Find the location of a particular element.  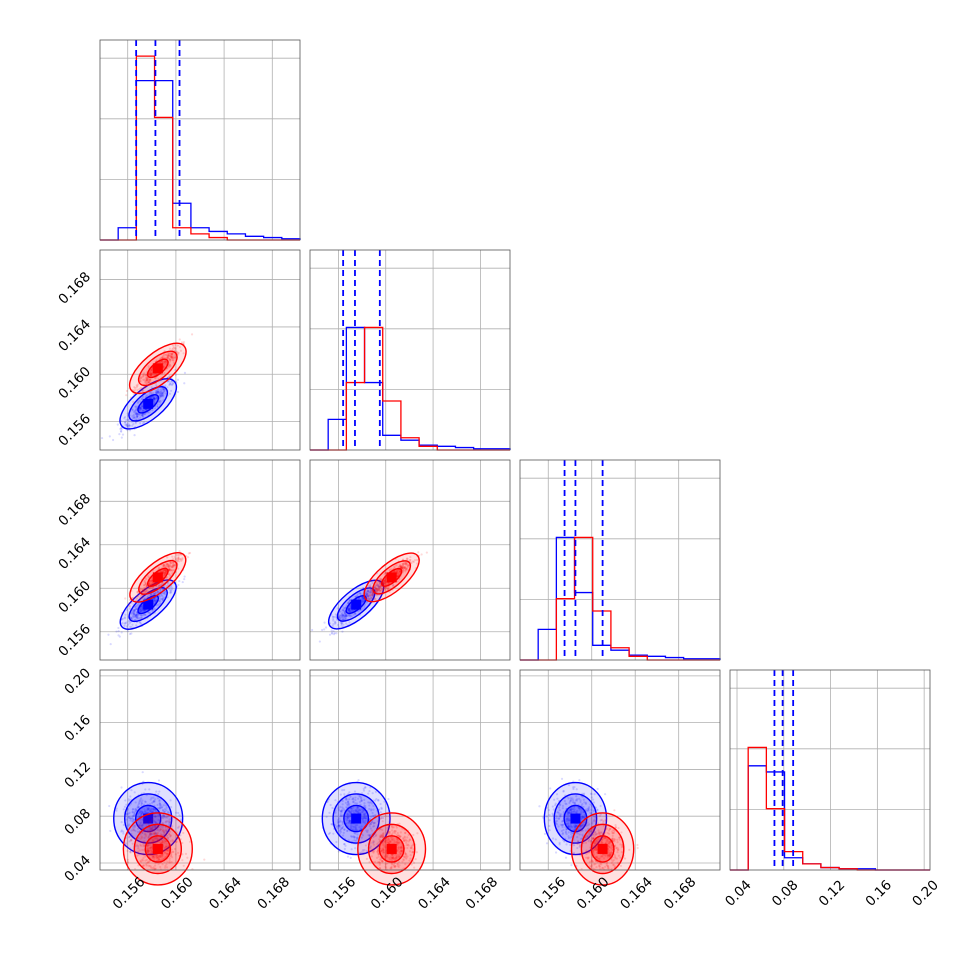

panel-3-1: 0.156 0.160 0.164 0.168 is located at coordinates (410, 791).